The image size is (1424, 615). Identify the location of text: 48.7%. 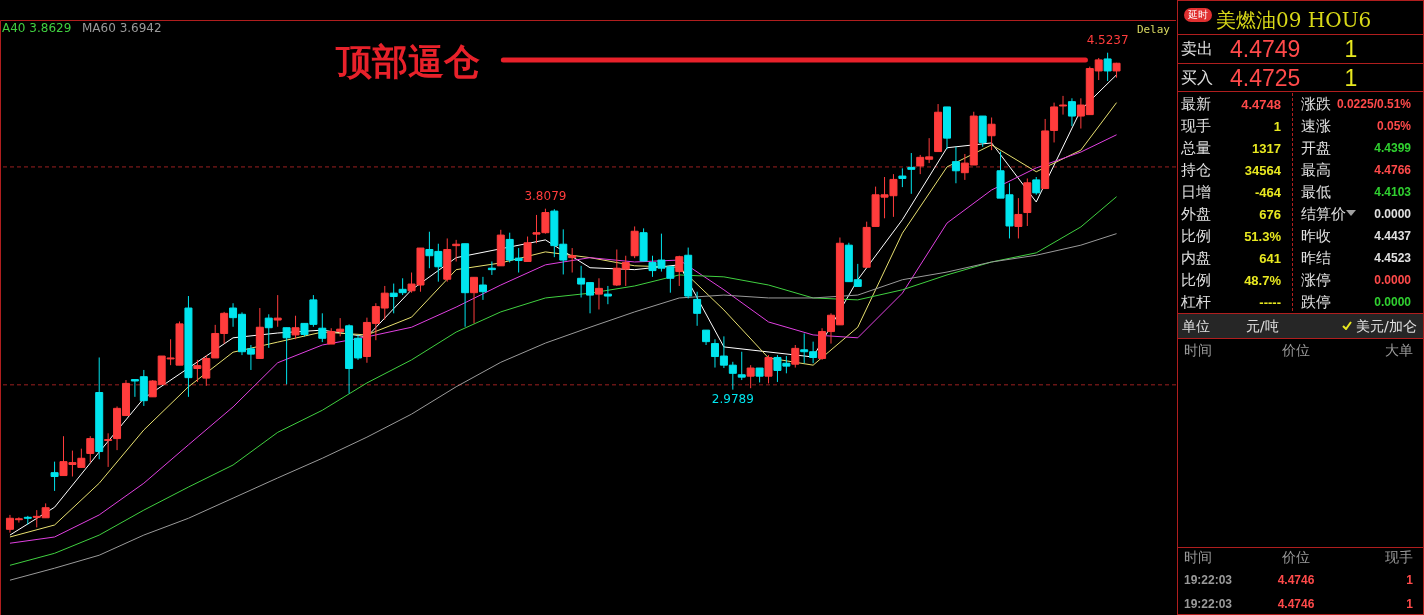
(1262, 280).